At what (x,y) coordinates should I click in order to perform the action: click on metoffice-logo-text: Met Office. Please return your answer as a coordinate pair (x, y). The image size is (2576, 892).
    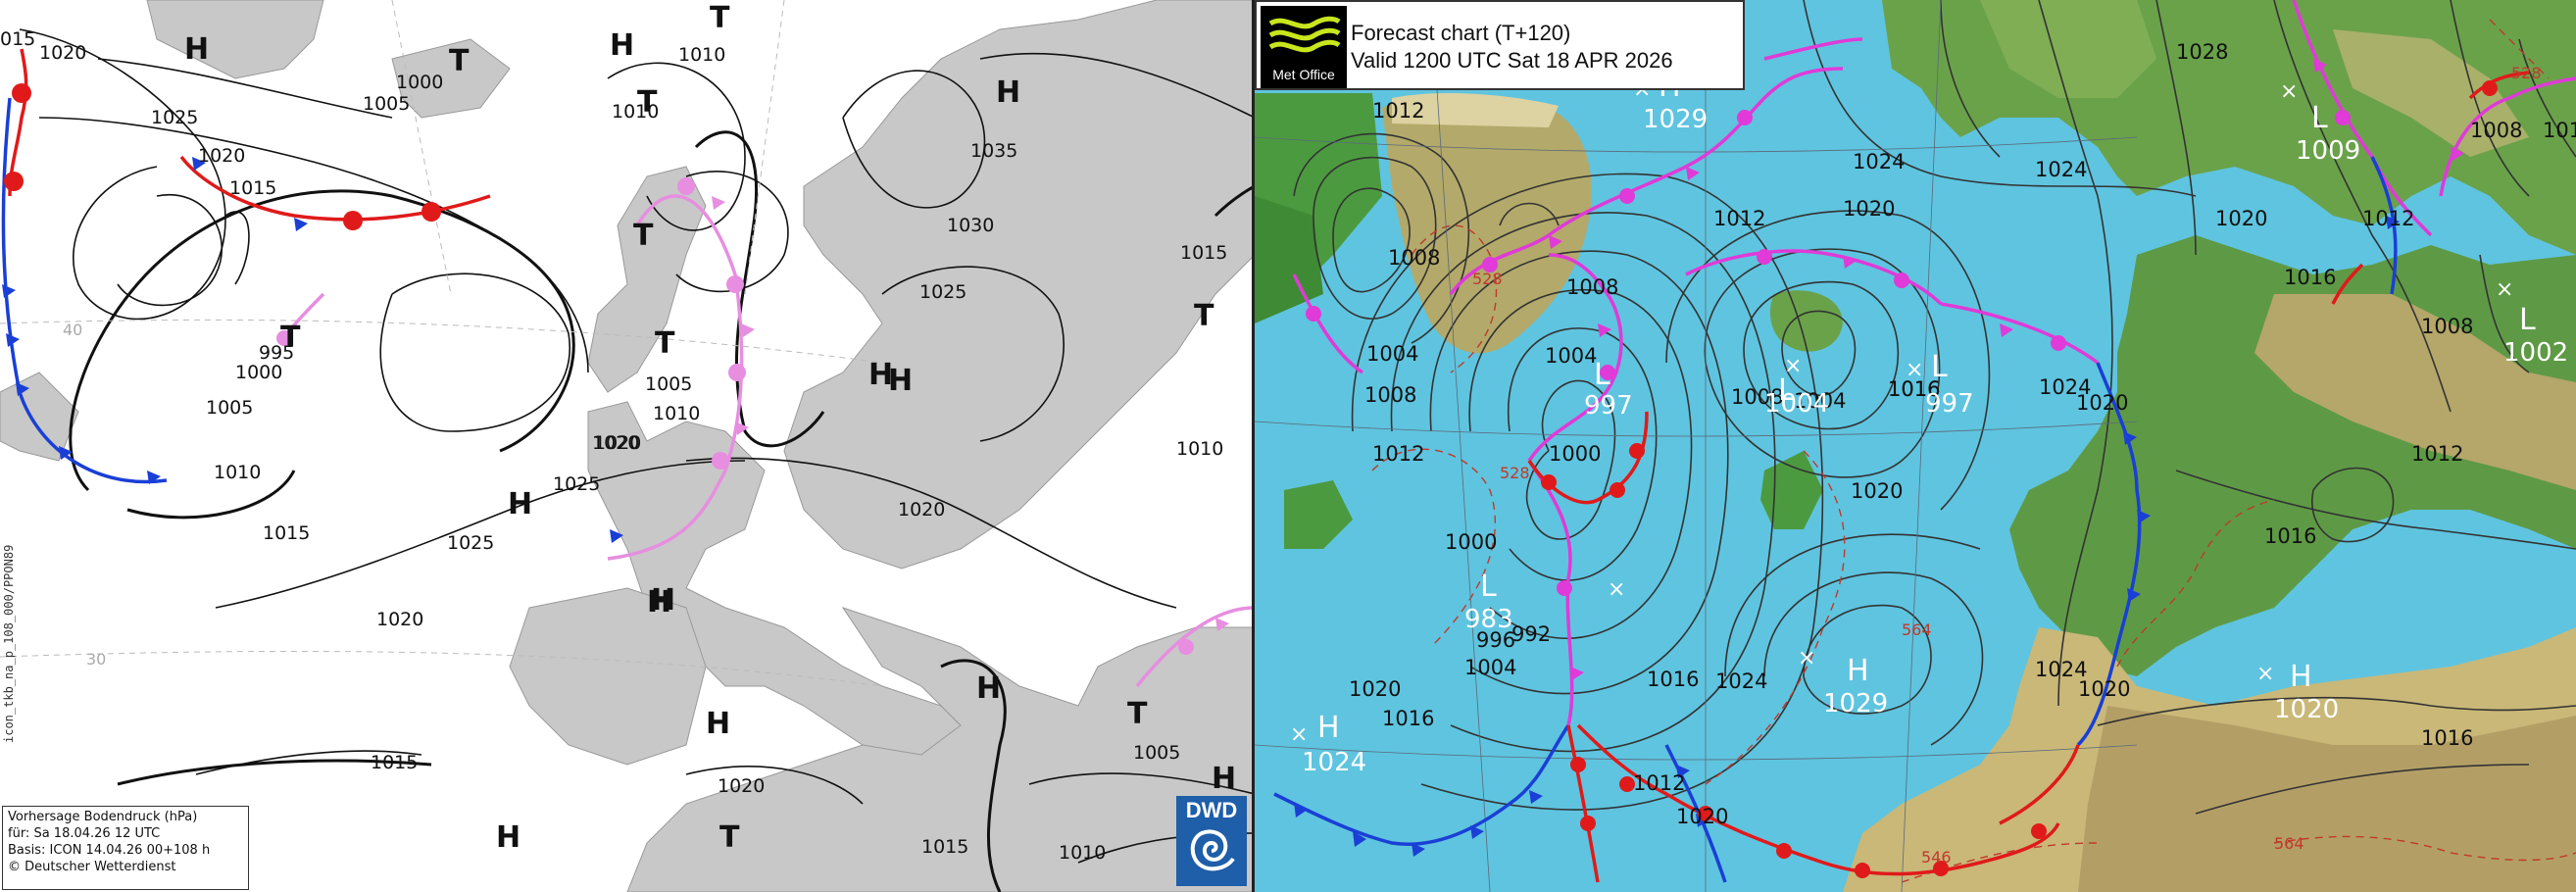
    Looking at the image, I should click on (1303, 74).